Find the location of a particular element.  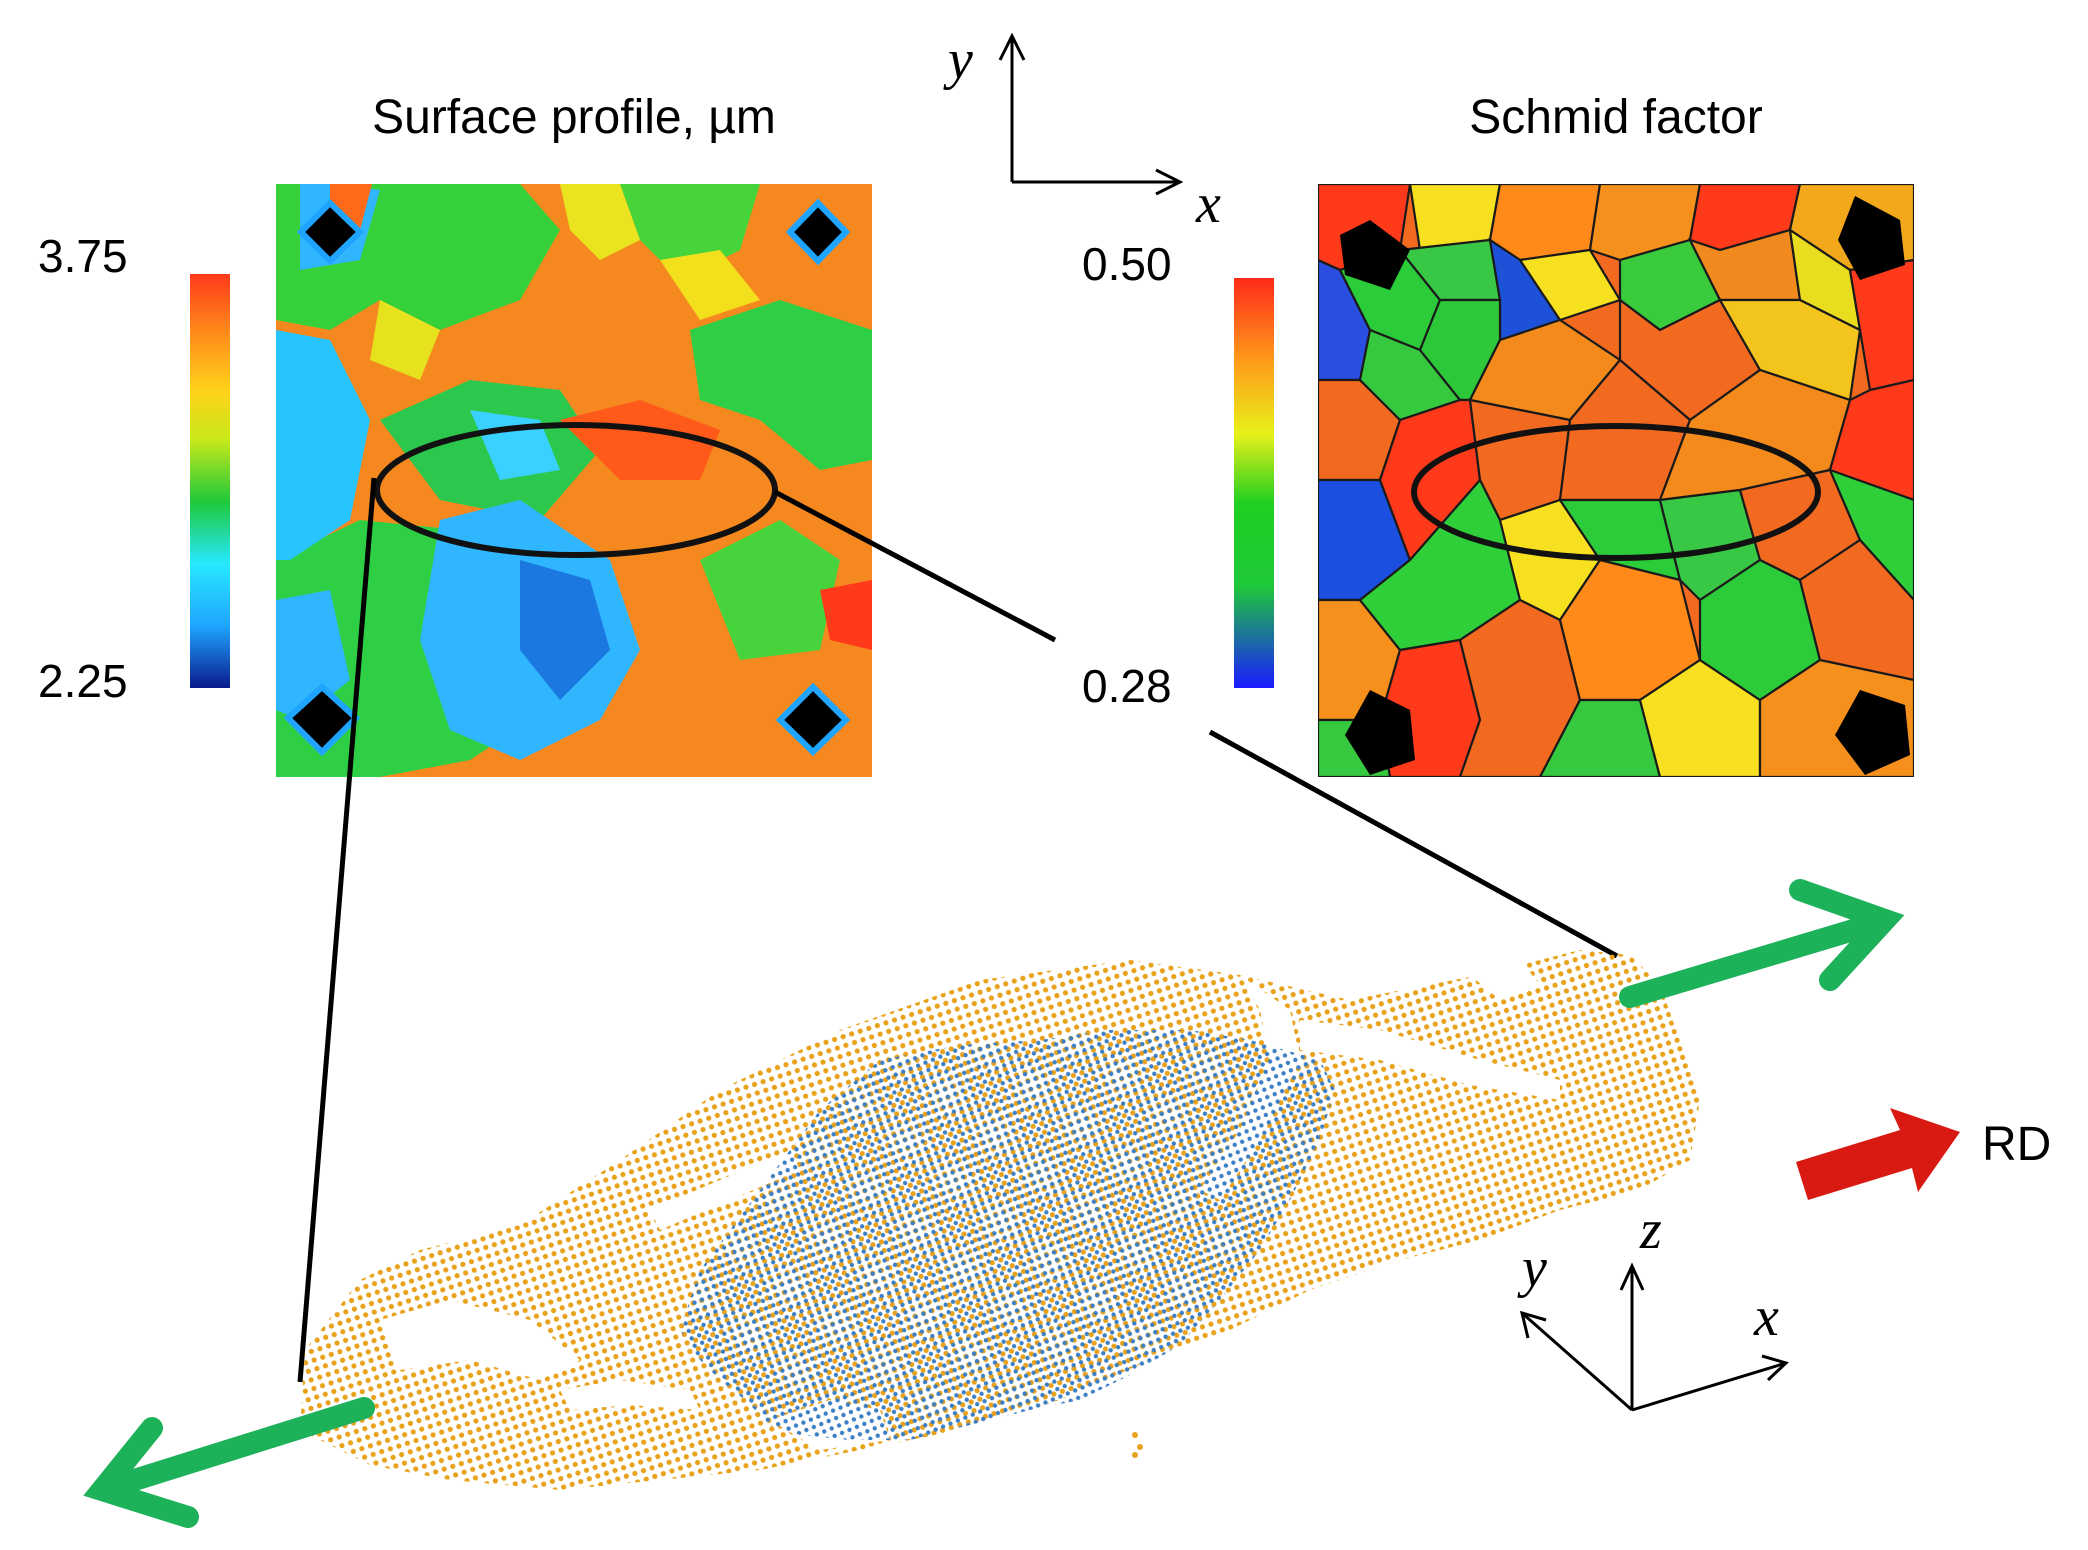

schmid-colorbar-max: 0.50 is located at coordinates (1127, 264).